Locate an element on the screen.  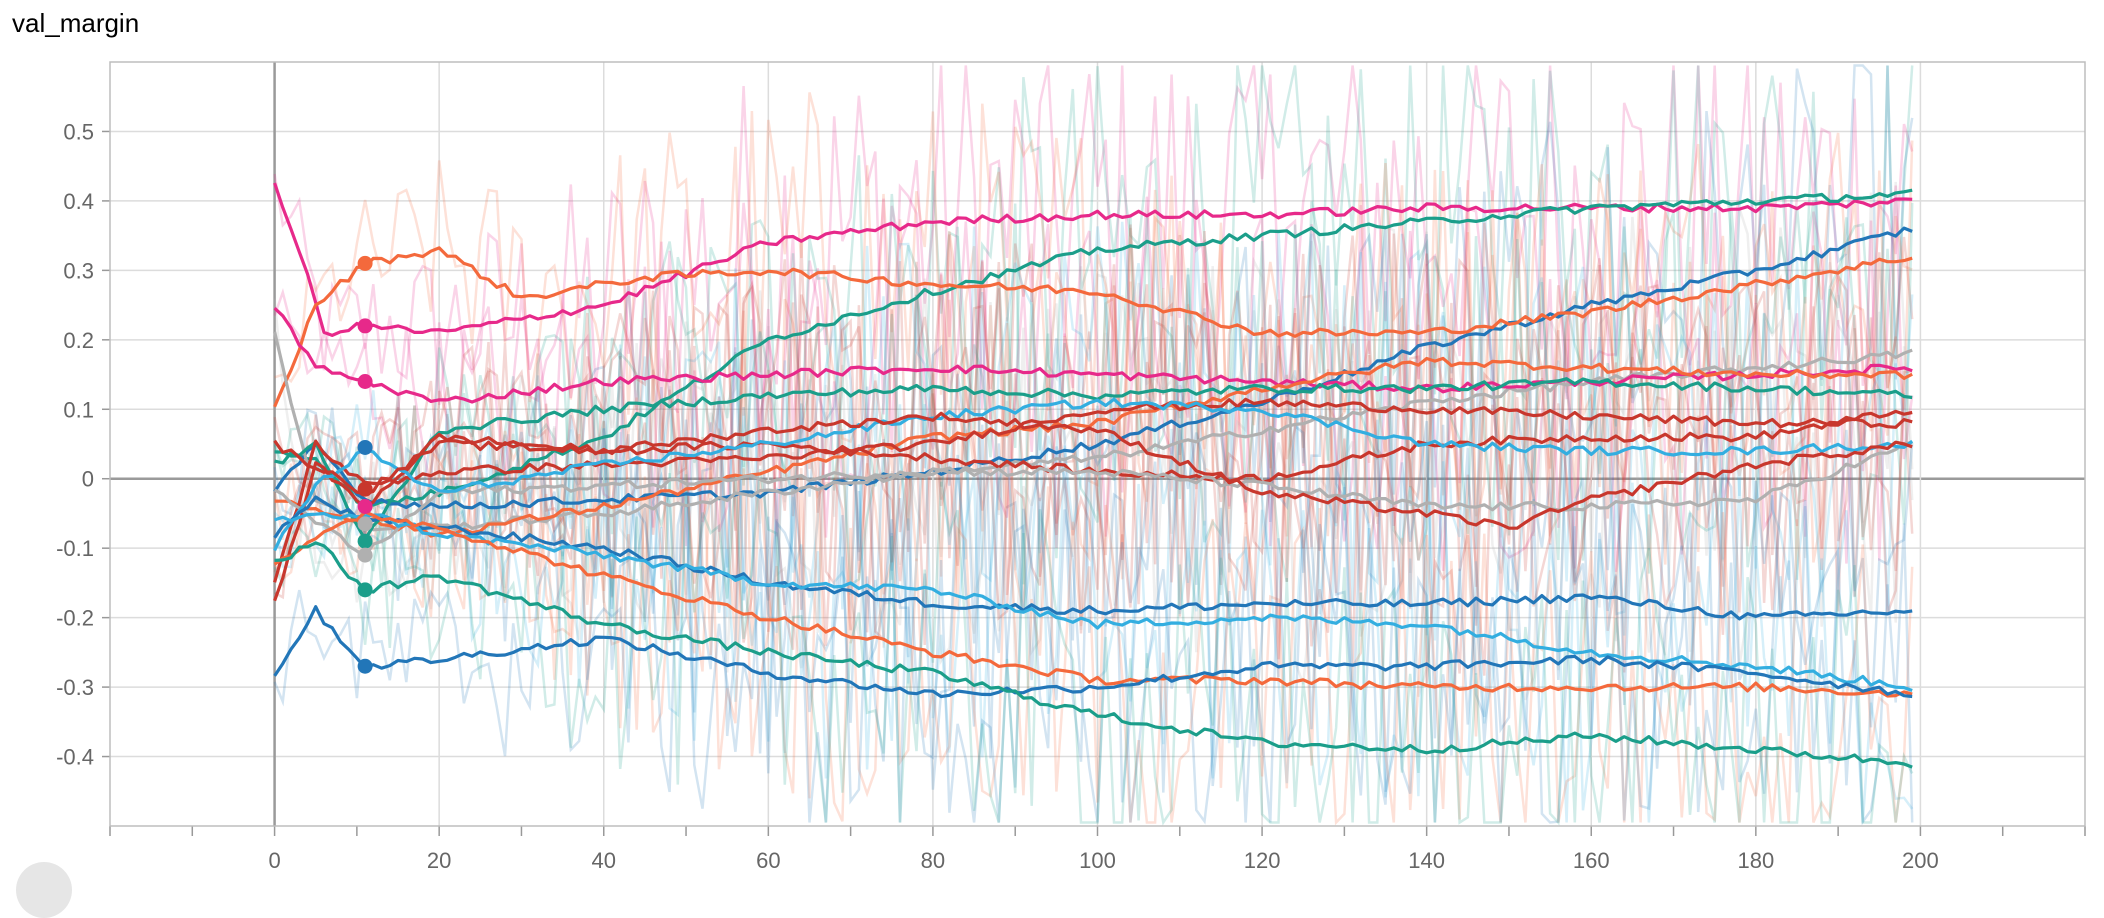
y-tick-label: -0.1 is located at coordinates (75, 548).